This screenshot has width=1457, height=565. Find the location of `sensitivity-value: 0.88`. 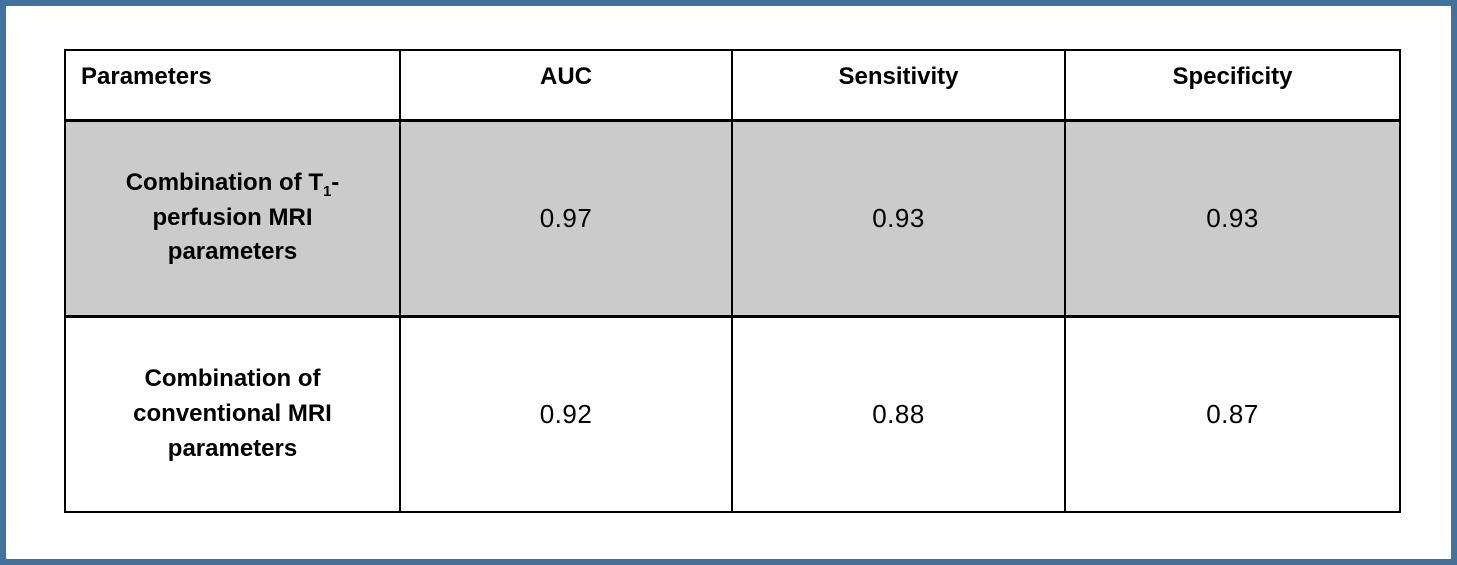

sensitivity-value: 0.88 is located at coordinates (898, 414).